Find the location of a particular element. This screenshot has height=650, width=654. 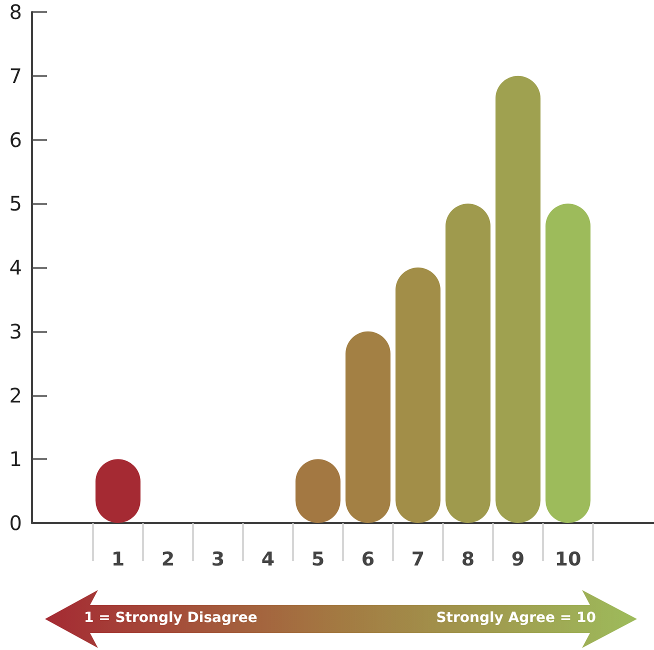

text: Strongly Agree = 10 is located at coordinates (516, 618).